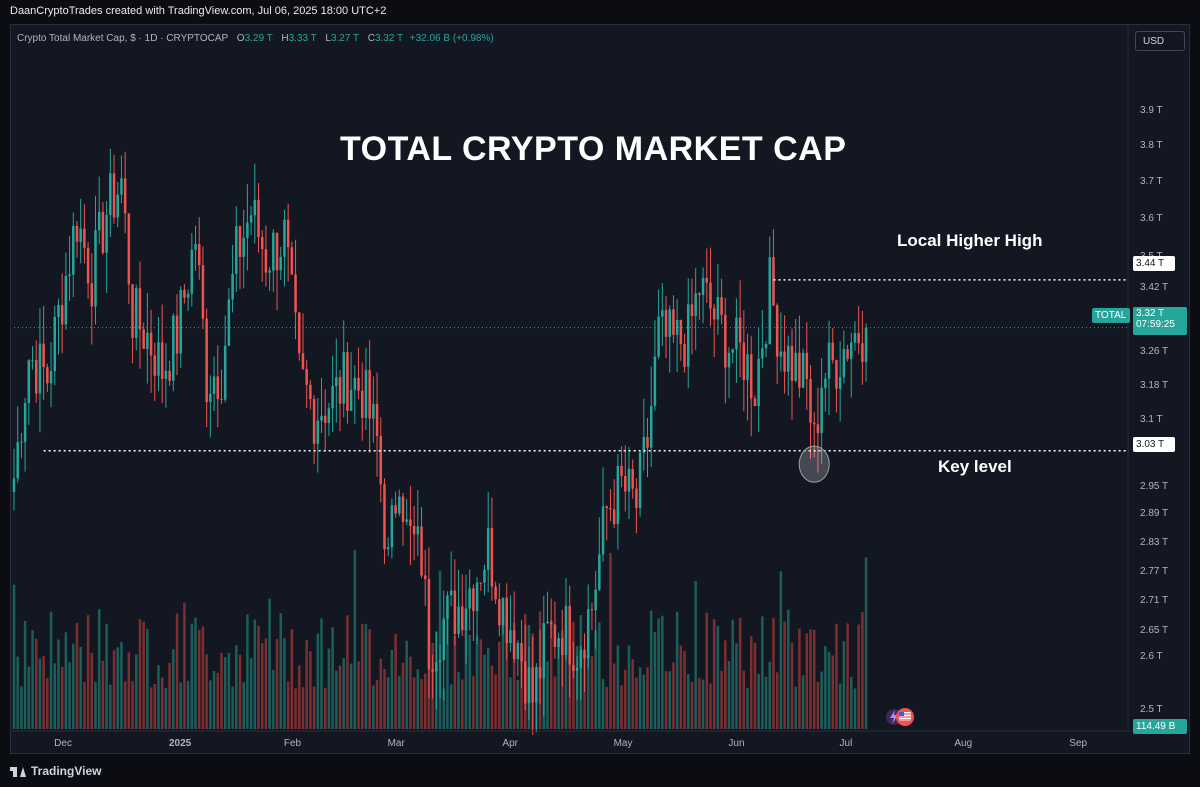 Image resolution: width=1200 pixels, height=787 pixels. What do you see at coordinates (1160, 41) in the screenshot?
I see `currency-button: USD` at bounding box center [1160, 41].